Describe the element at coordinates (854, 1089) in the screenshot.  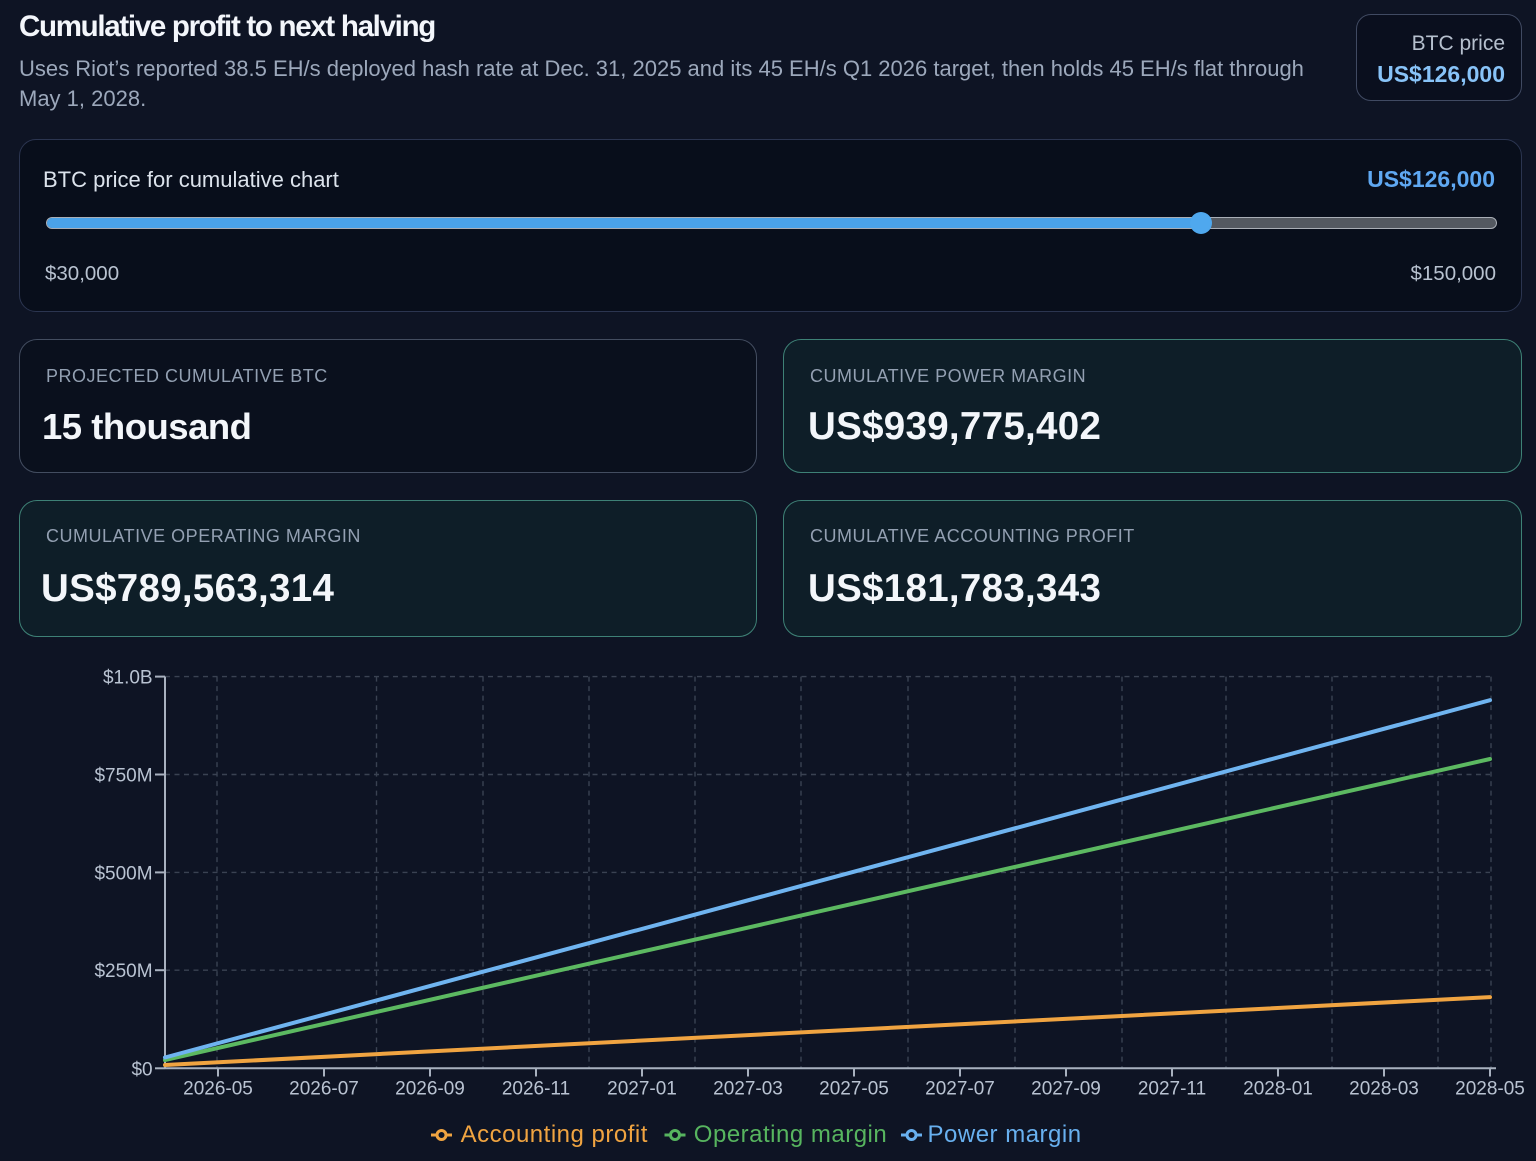
I see `svg-text: 2027-05` at that location.